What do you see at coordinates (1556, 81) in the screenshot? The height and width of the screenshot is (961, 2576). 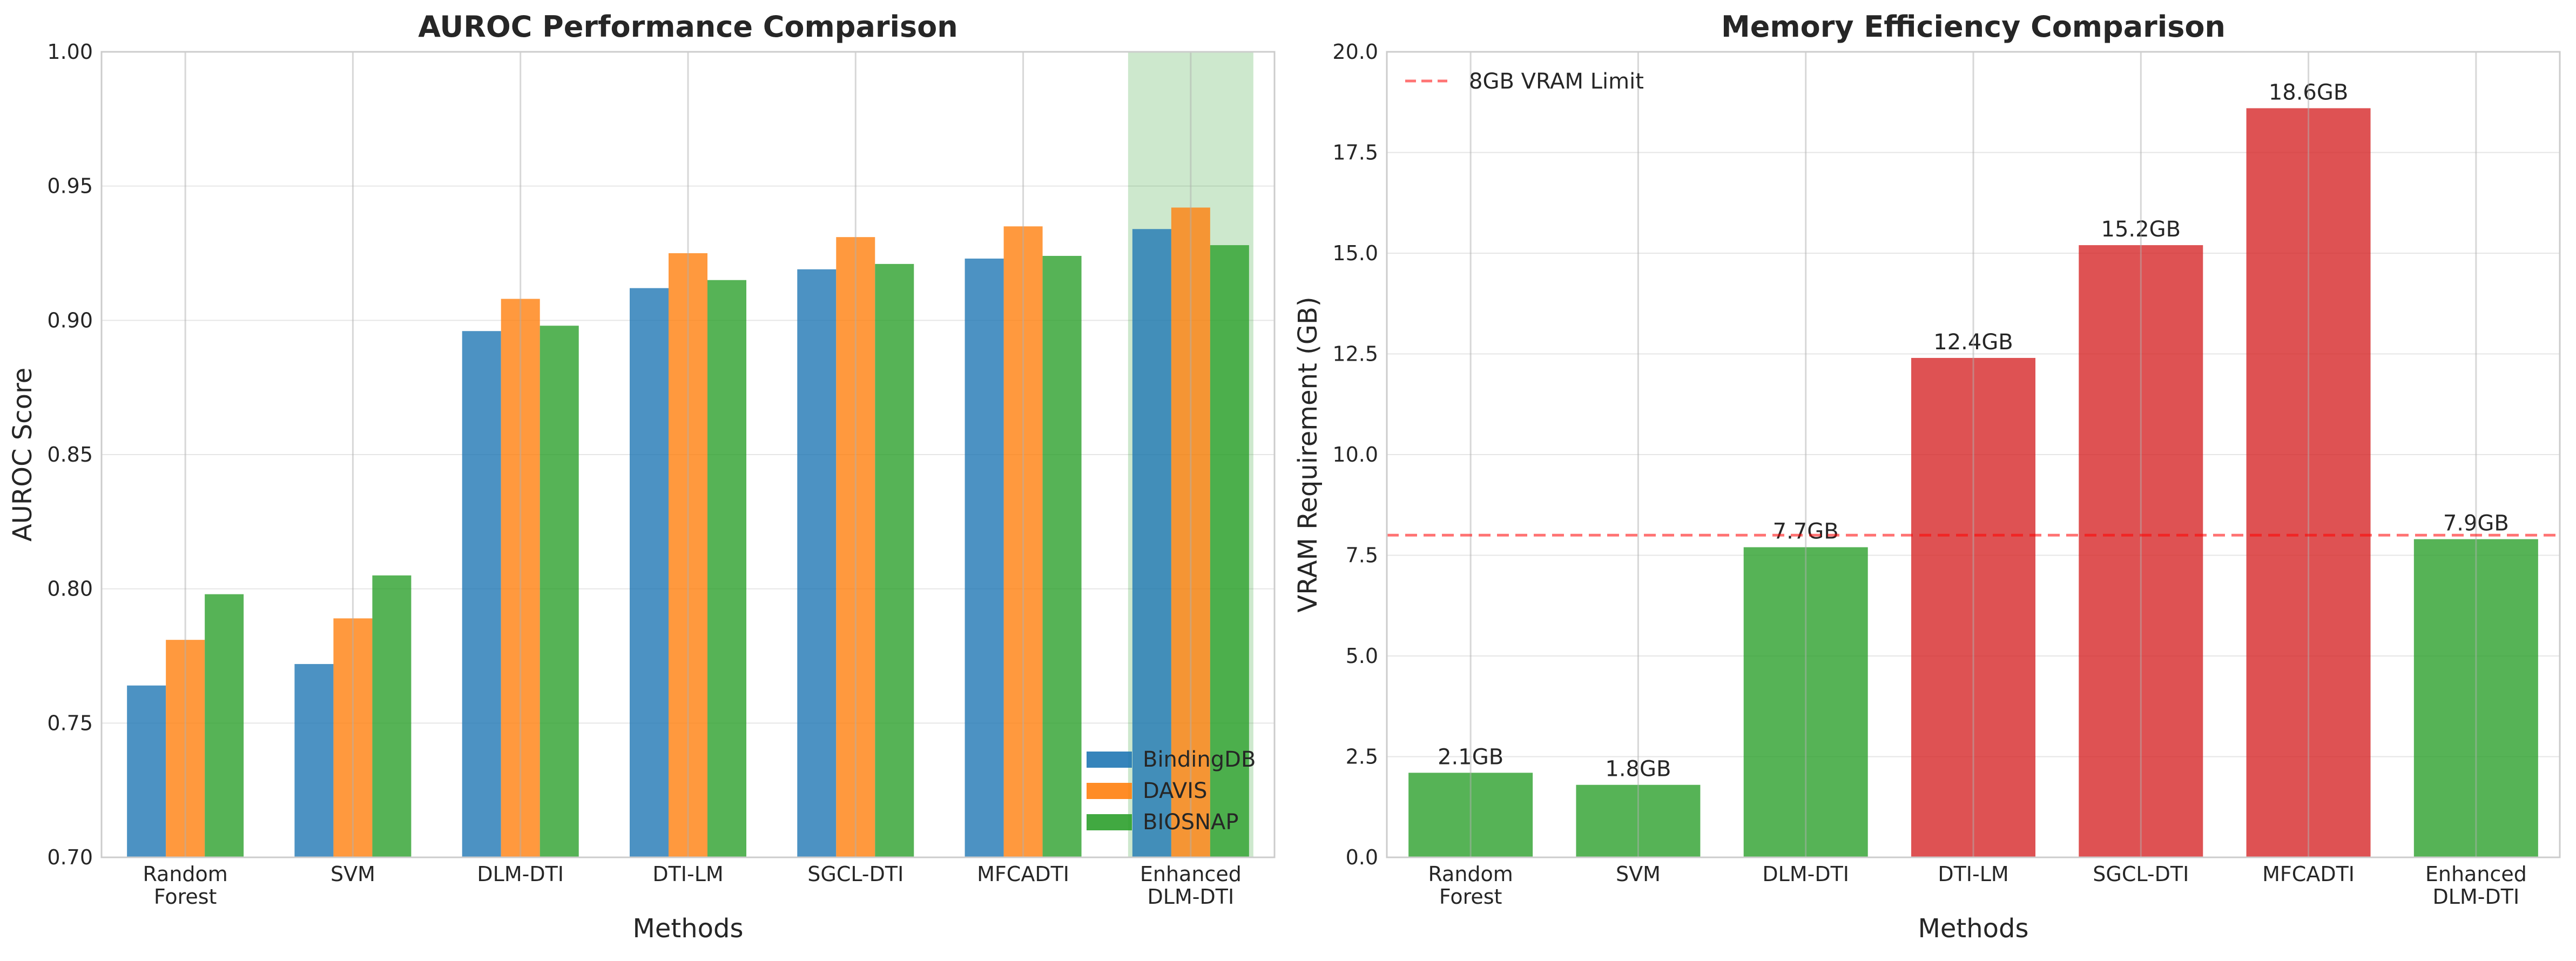 I see `legend-label: 8GB VRAM Limit` at bounding box center [1556, 81].